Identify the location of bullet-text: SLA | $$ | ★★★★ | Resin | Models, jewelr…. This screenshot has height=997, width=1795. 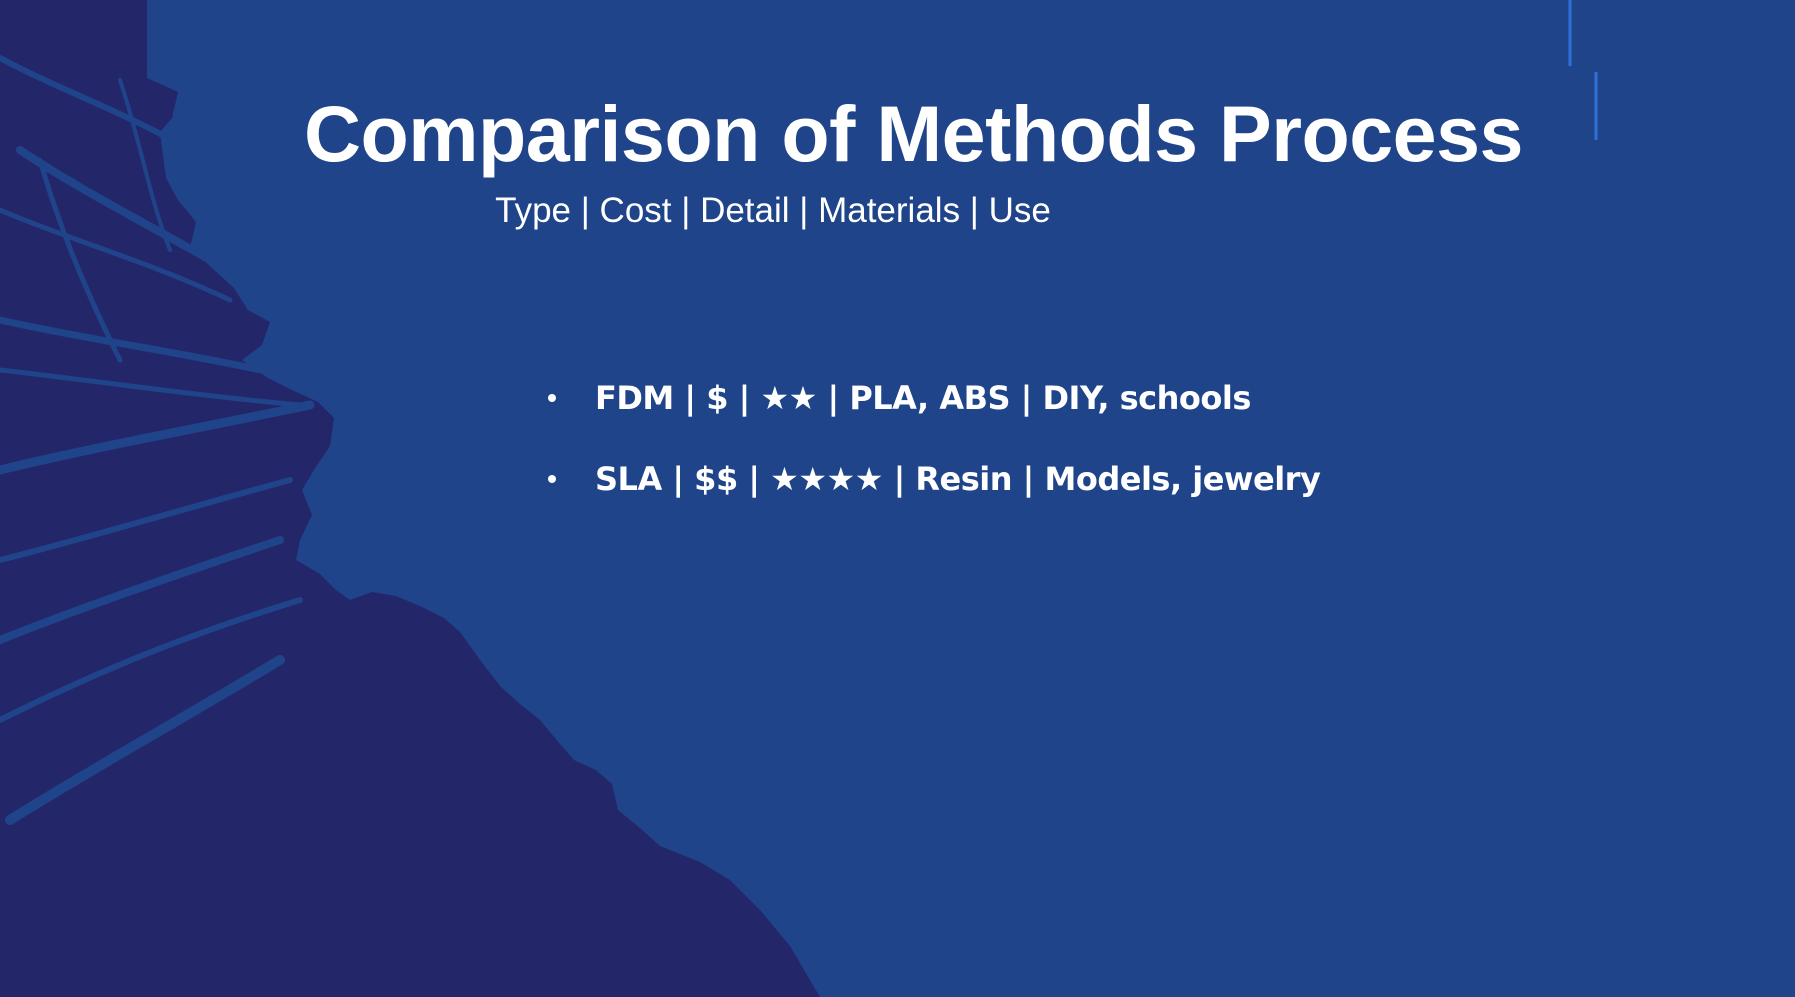
(958, 479).